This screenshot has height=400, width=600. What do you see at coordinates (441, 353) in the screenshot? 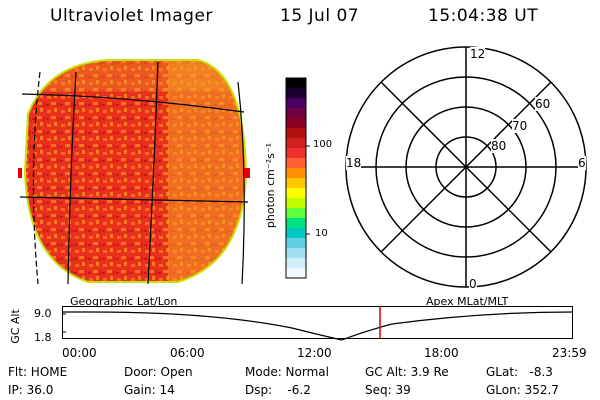
I see `time-tick-1800: 18:00` at bounding box center [441, 353].